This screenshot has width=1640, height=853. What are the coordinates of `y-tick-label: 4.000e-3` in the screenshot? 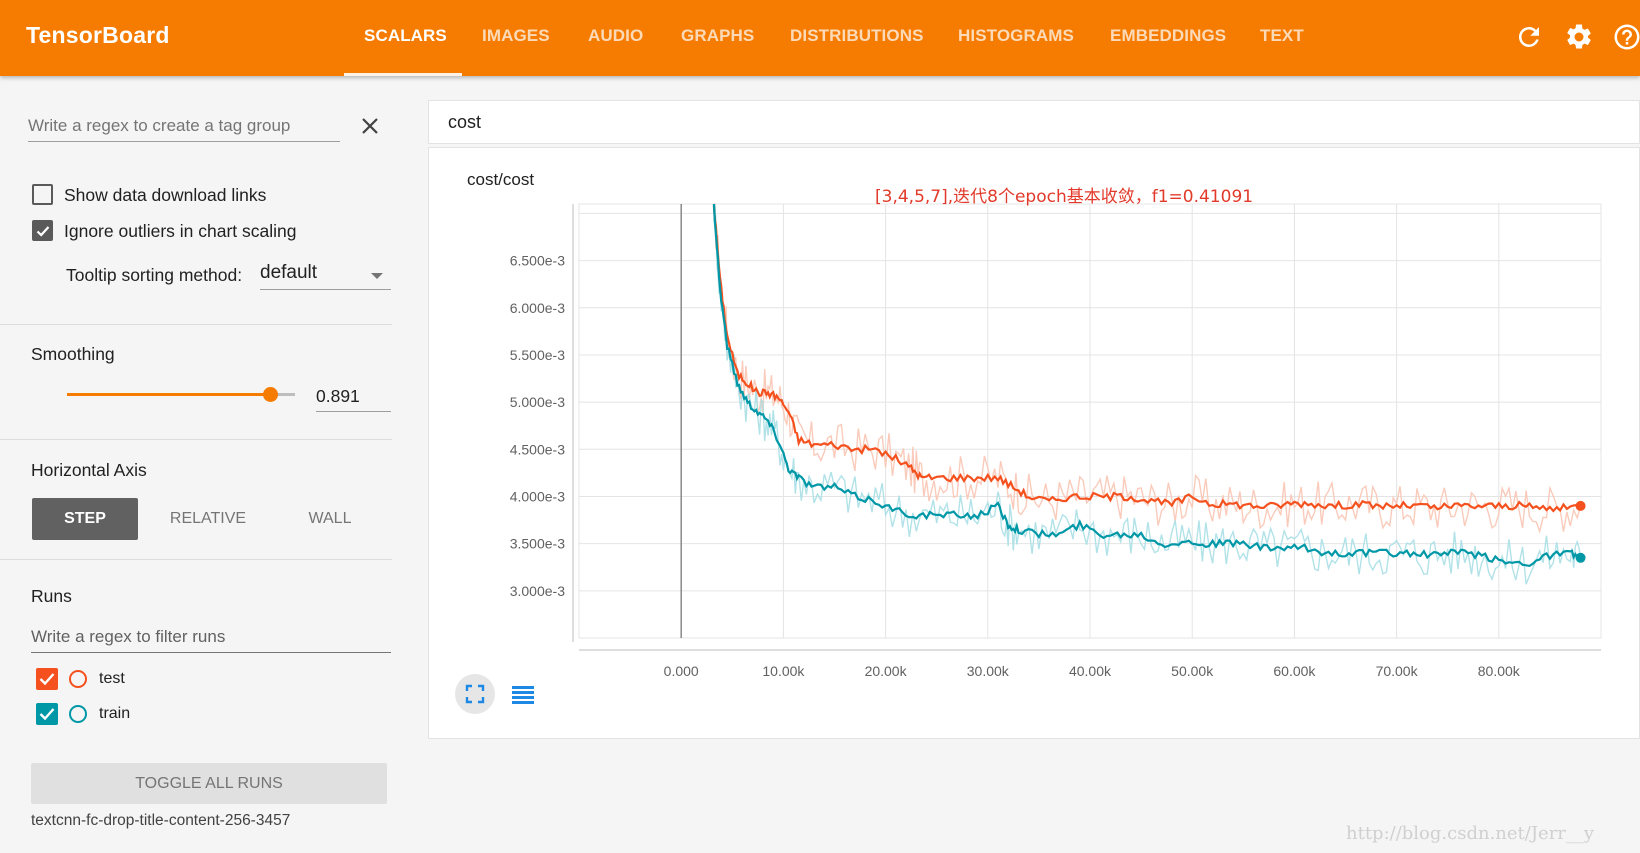 It's located at (537, 496).